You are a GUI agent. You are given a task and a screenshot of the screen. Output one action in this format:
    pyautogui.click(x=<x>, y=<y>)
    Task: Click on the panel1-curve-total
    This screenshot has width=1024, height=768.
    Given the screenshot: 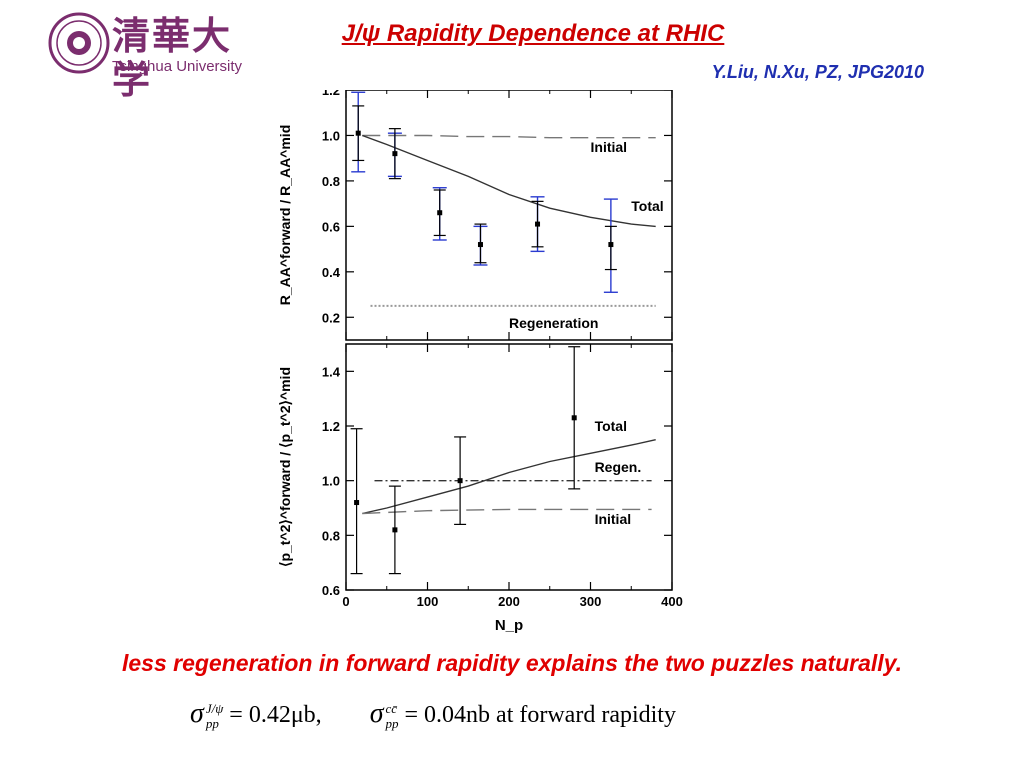 What is the action you would take?
    pyautogui.click(x=509, y=181)
    